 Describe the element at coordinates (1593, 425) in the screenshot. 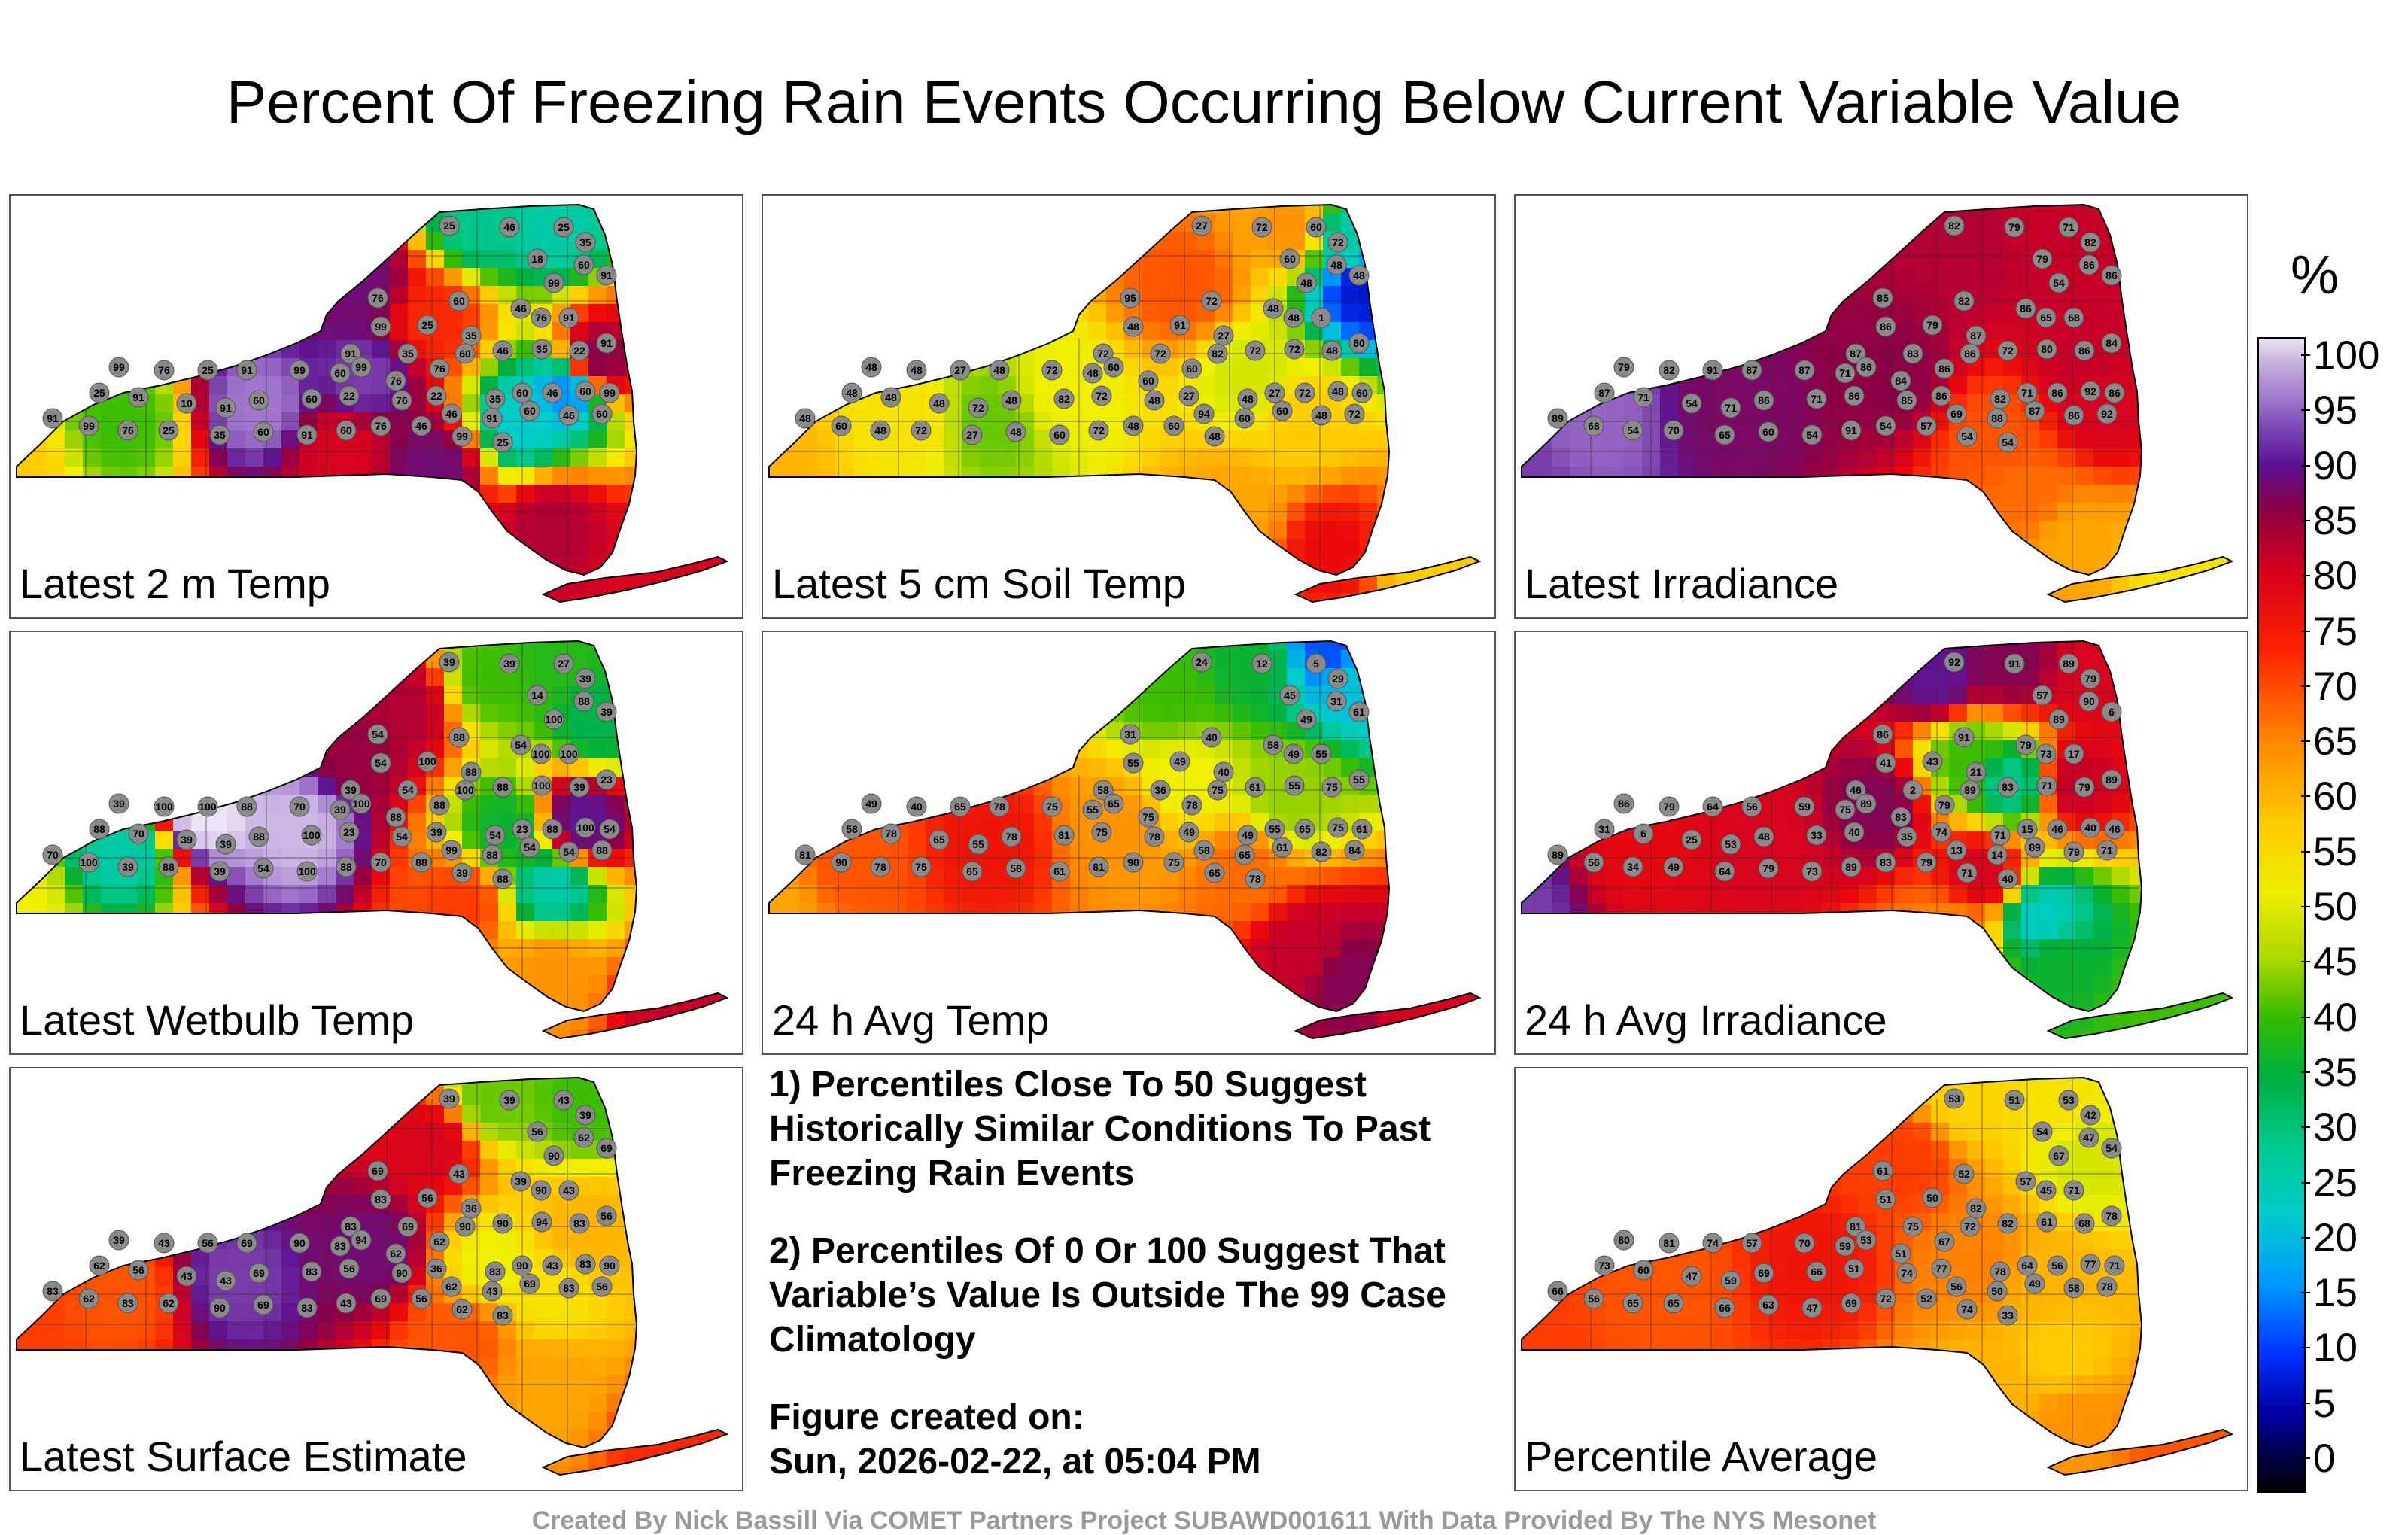

I see `station-marker: 68` at that location.